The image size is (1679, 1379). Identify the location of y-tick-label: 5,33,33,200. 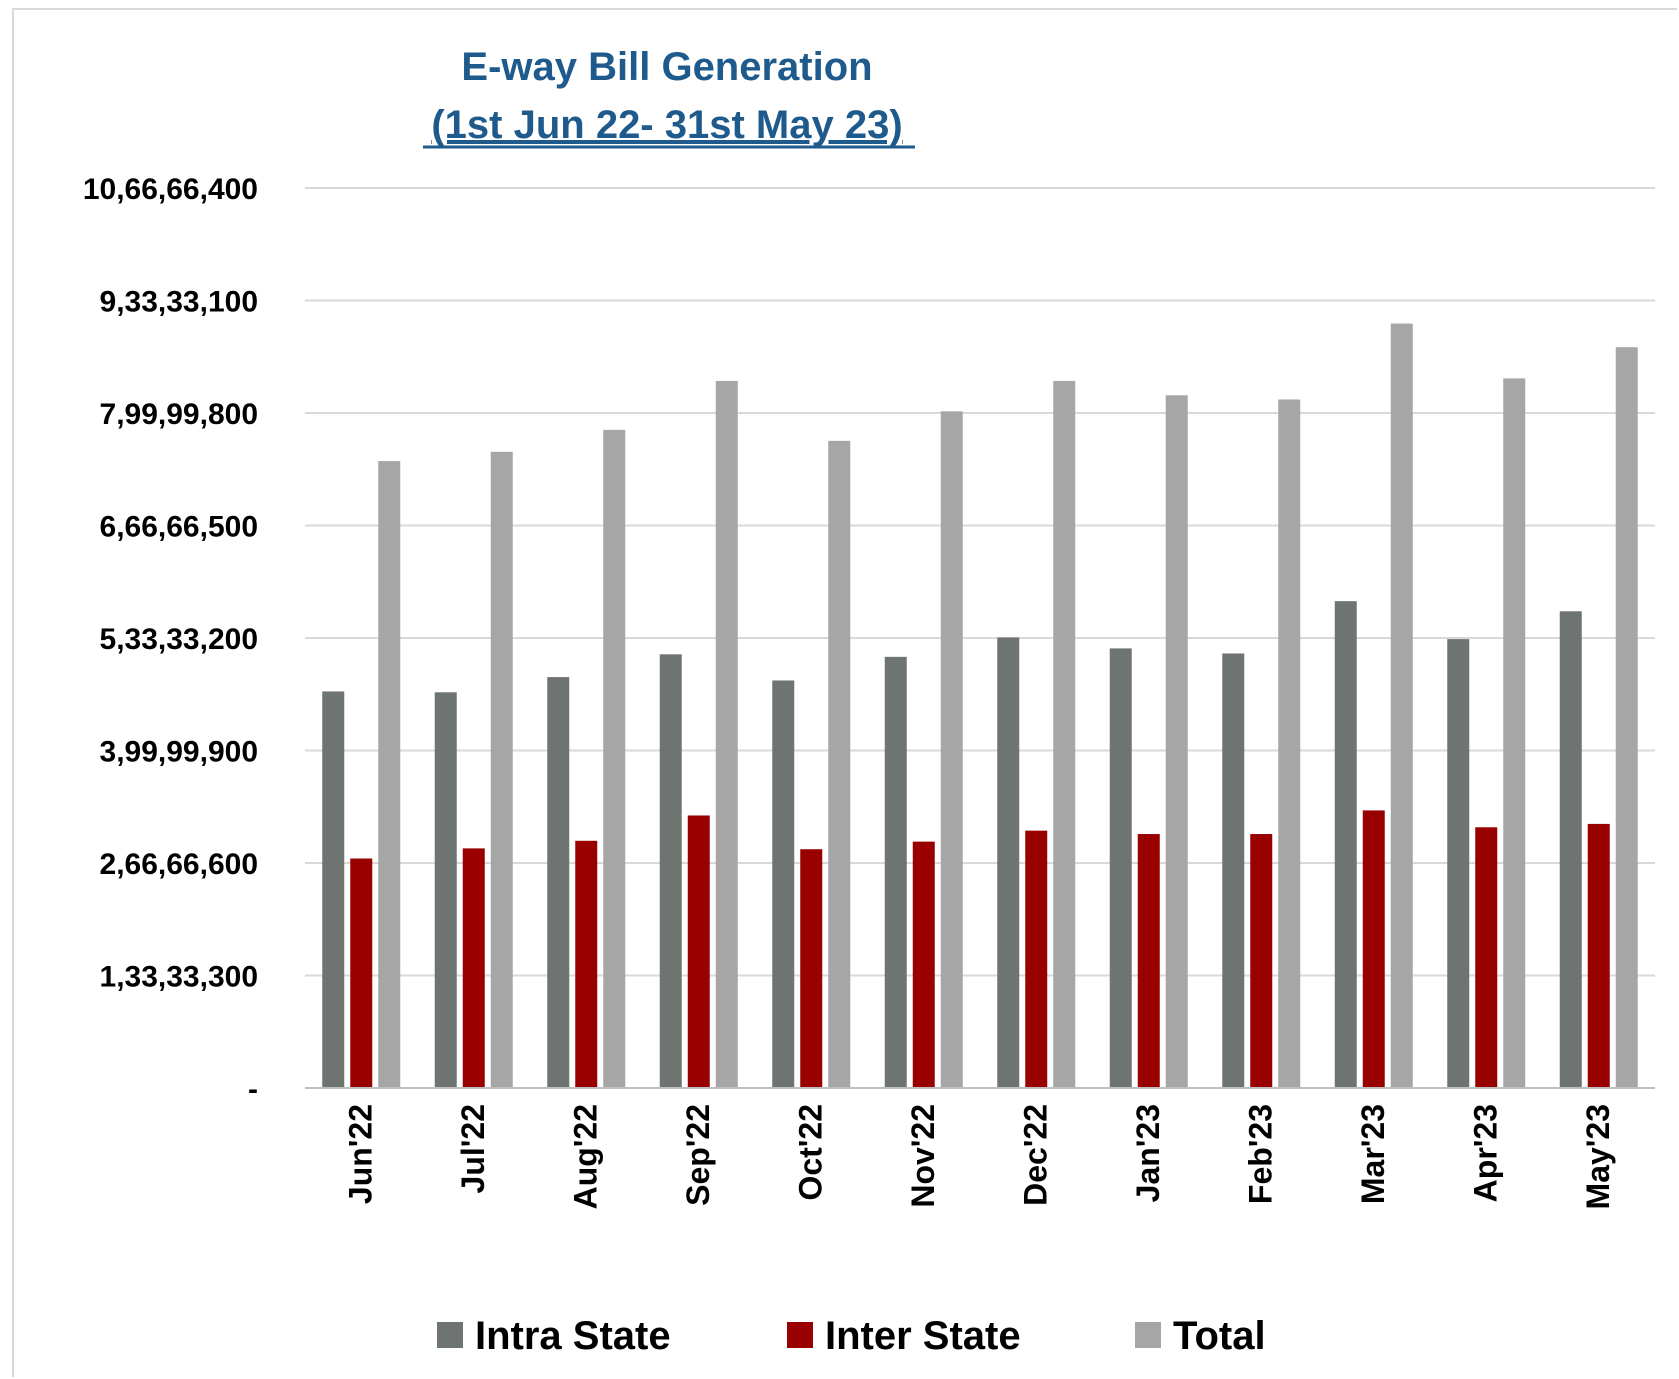
(179, 639).